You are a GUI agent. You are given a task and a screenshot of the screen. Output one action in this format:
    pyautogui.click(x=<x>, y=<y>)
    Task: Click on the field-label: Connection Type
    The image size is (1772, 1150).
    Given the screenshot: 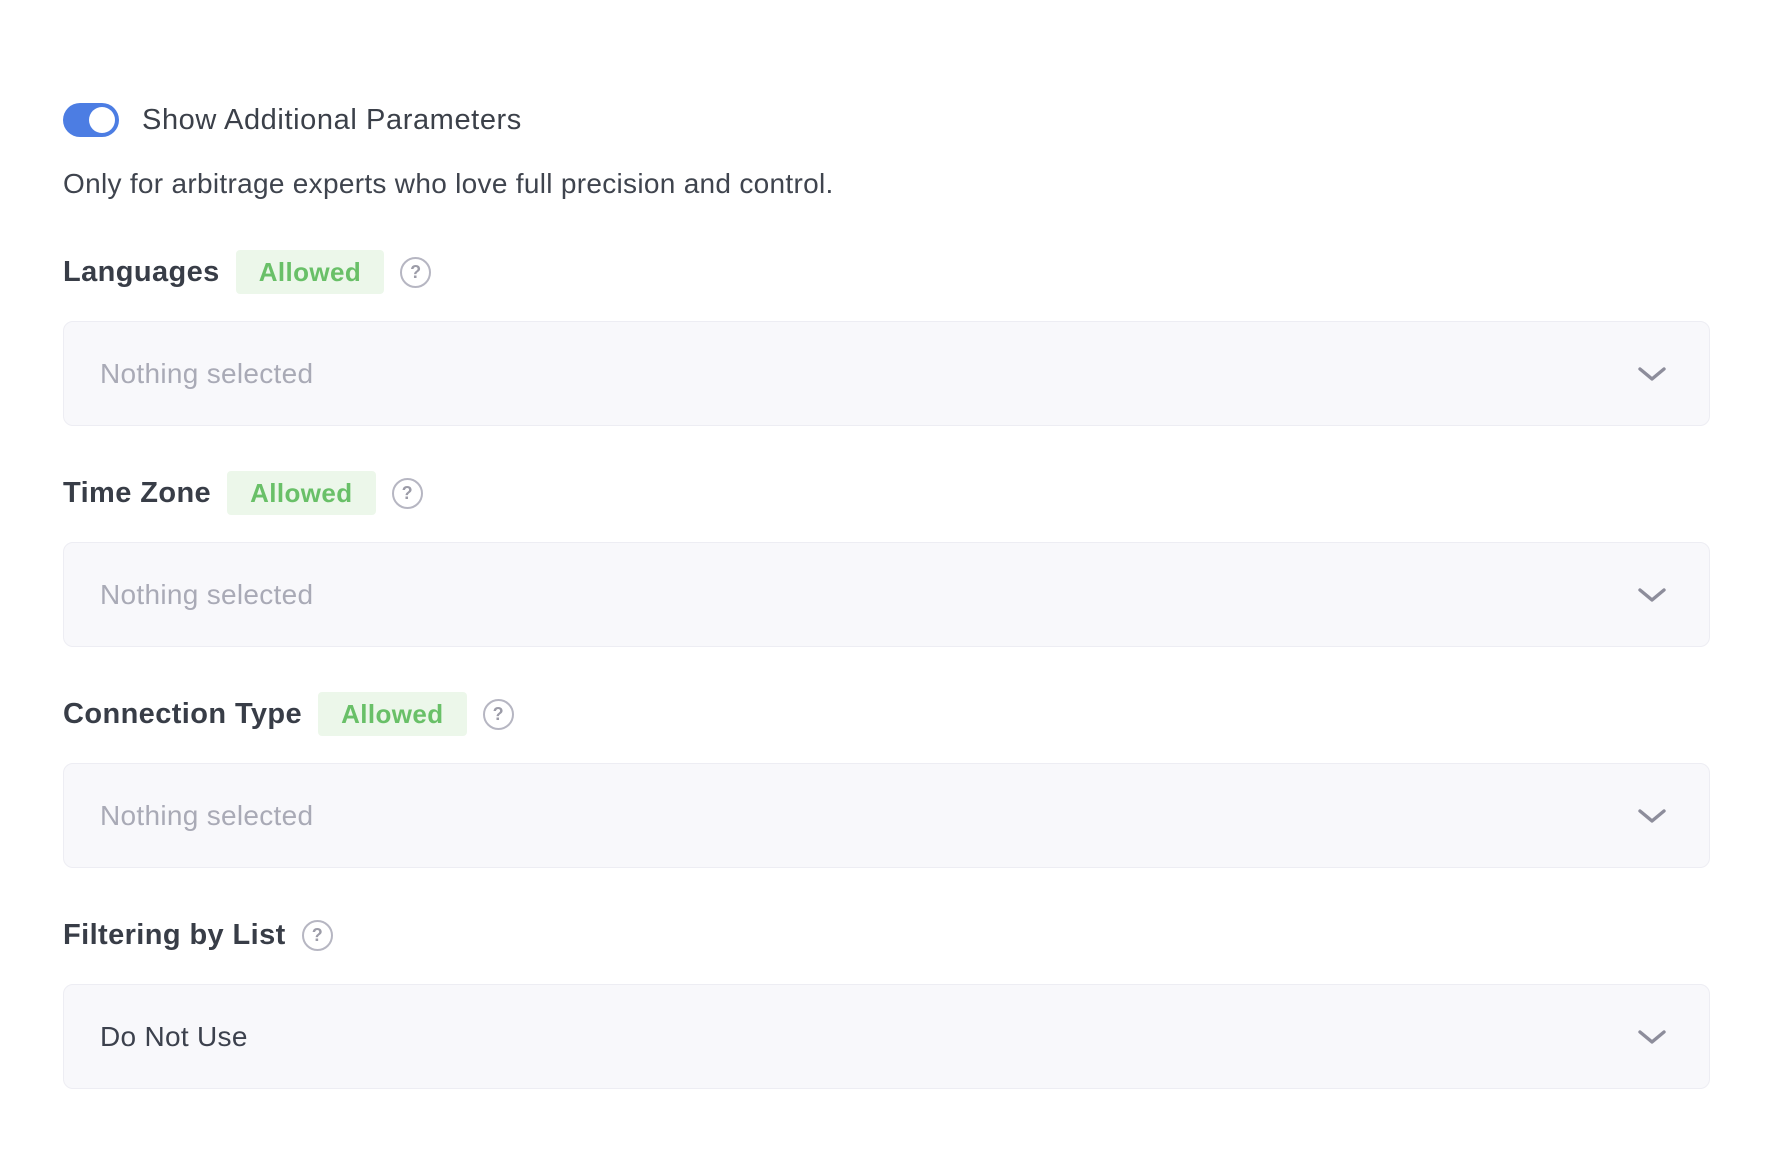 What is the action you would take?
    pyautogui.click(x=183, y=713)
    